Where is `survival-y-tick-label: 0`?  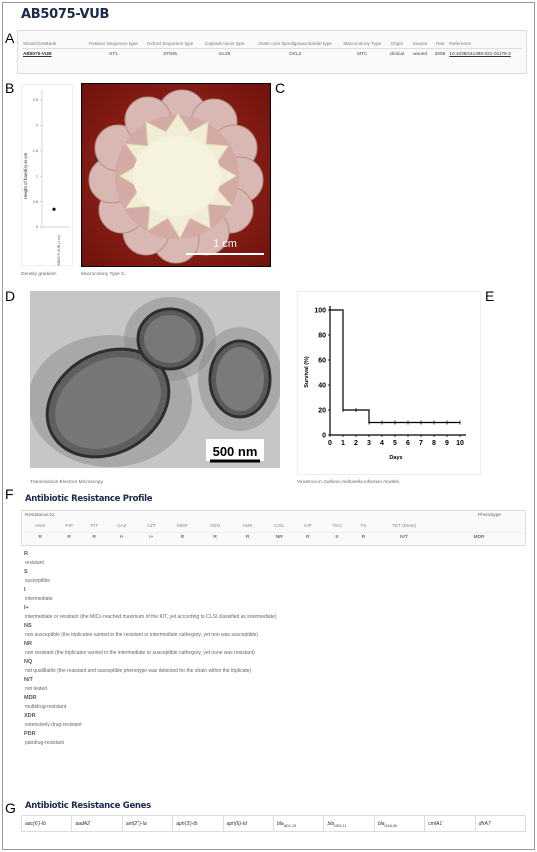 survival-y-tick-label: 0 is located at coordinates (324, 436).